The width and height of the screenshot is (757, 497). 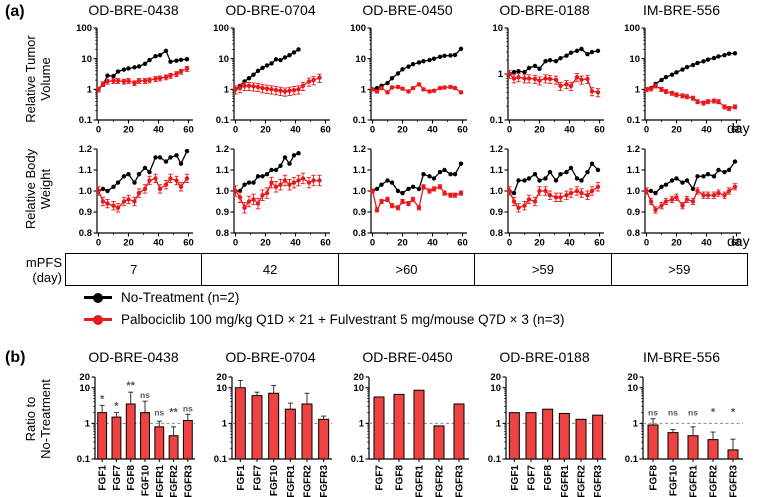 I want to click on panel-a-label: (a), so click(x=15, y=11).